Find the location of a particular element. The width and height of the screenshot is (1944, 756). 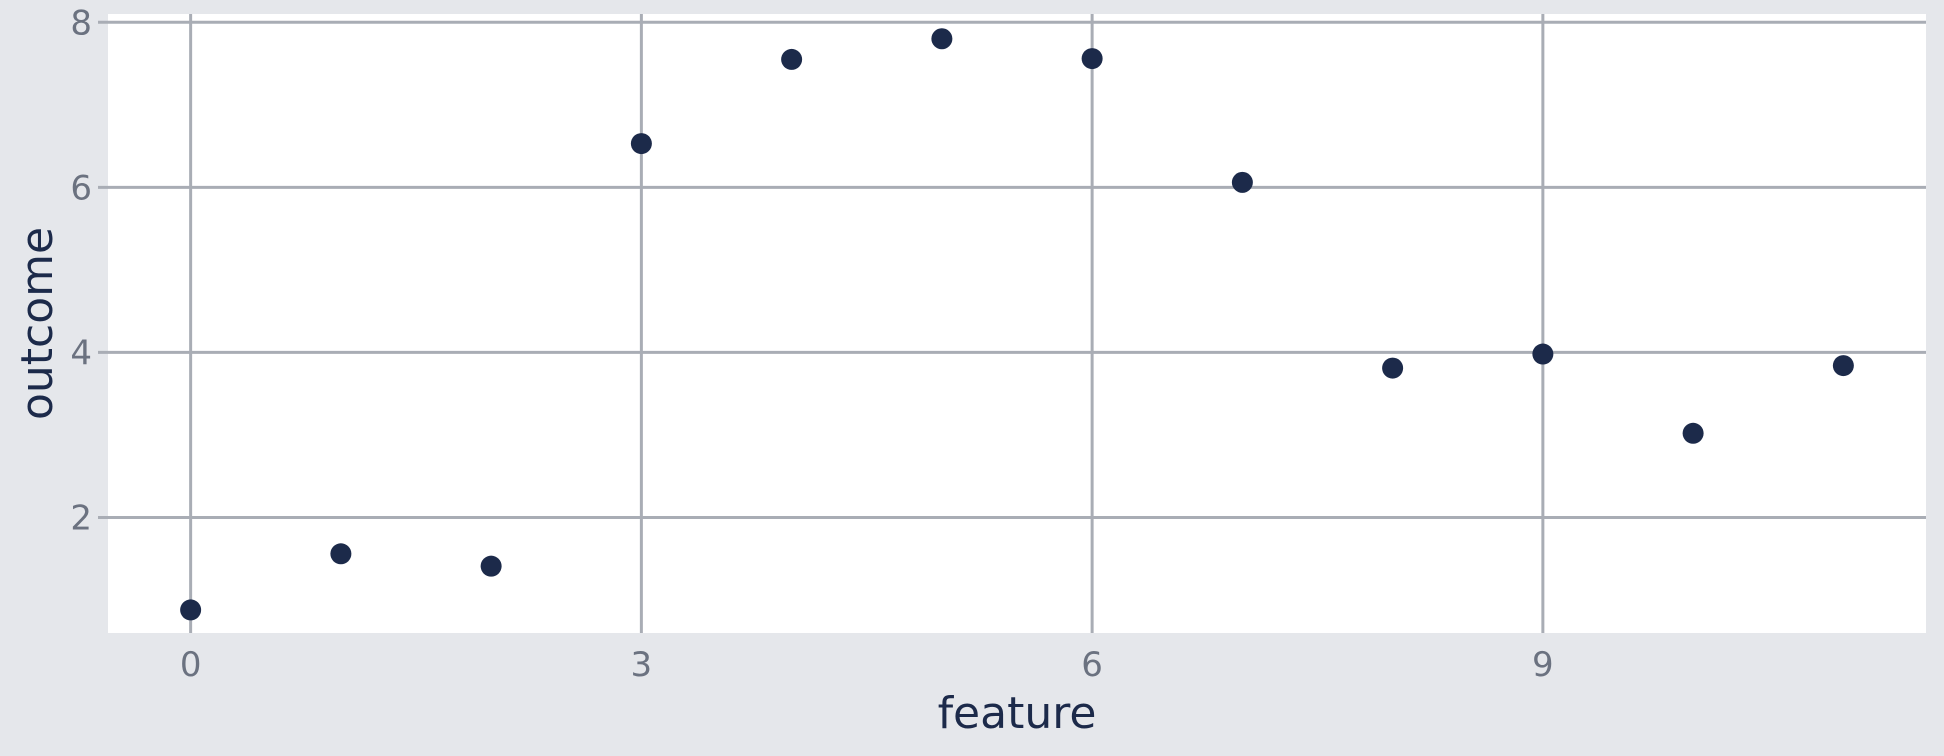

x-tick-label: 3 is located at coordinates (642, 665).